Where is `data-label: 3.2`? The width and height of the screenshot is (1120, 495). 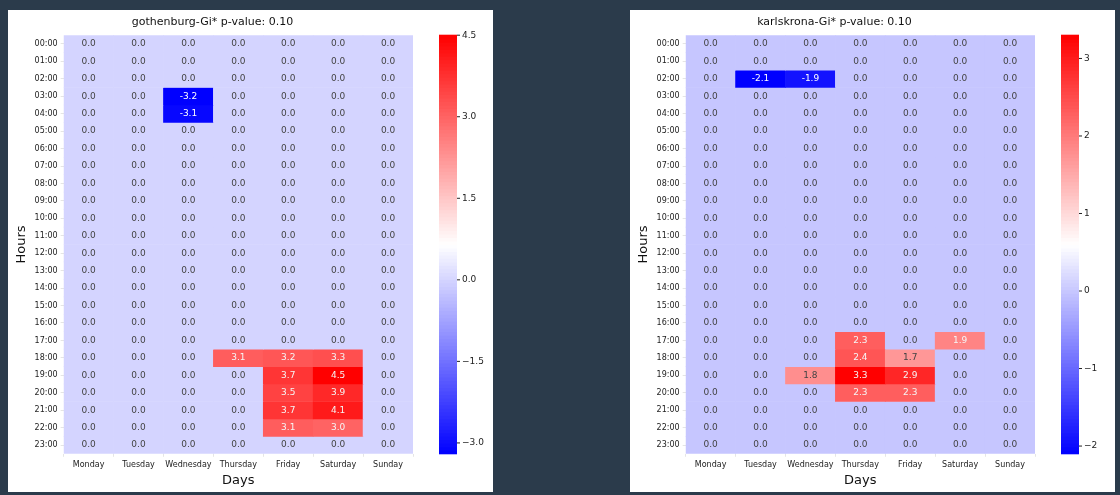 data-label: 3.2 is located at coordinates (288, 357).